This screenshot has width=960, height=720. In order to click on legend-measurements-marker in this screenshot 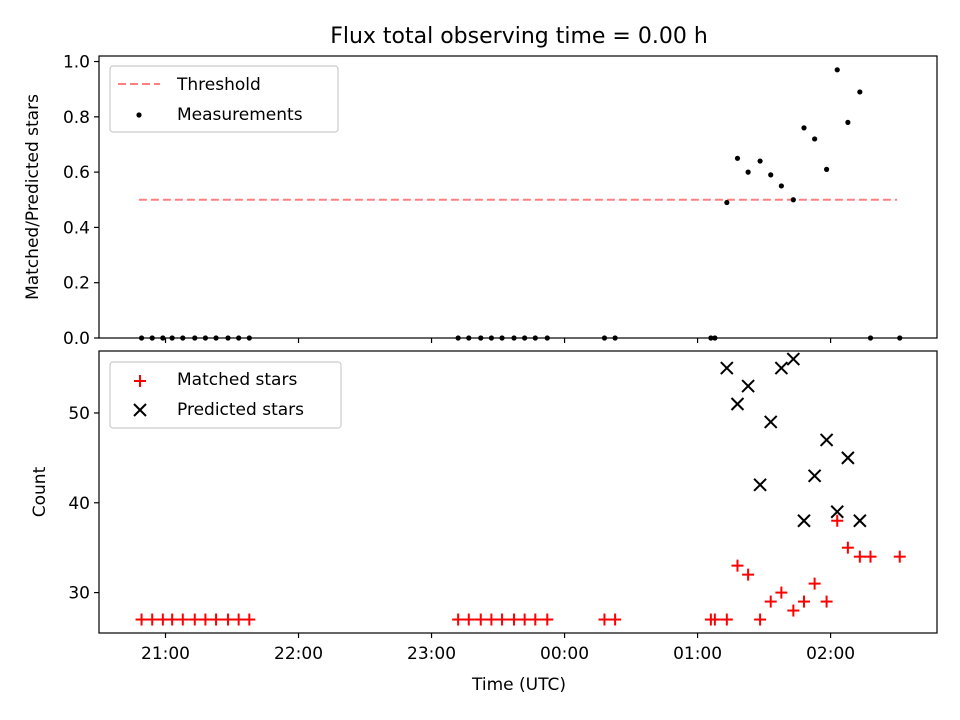, I will do `click(139, 115)`.